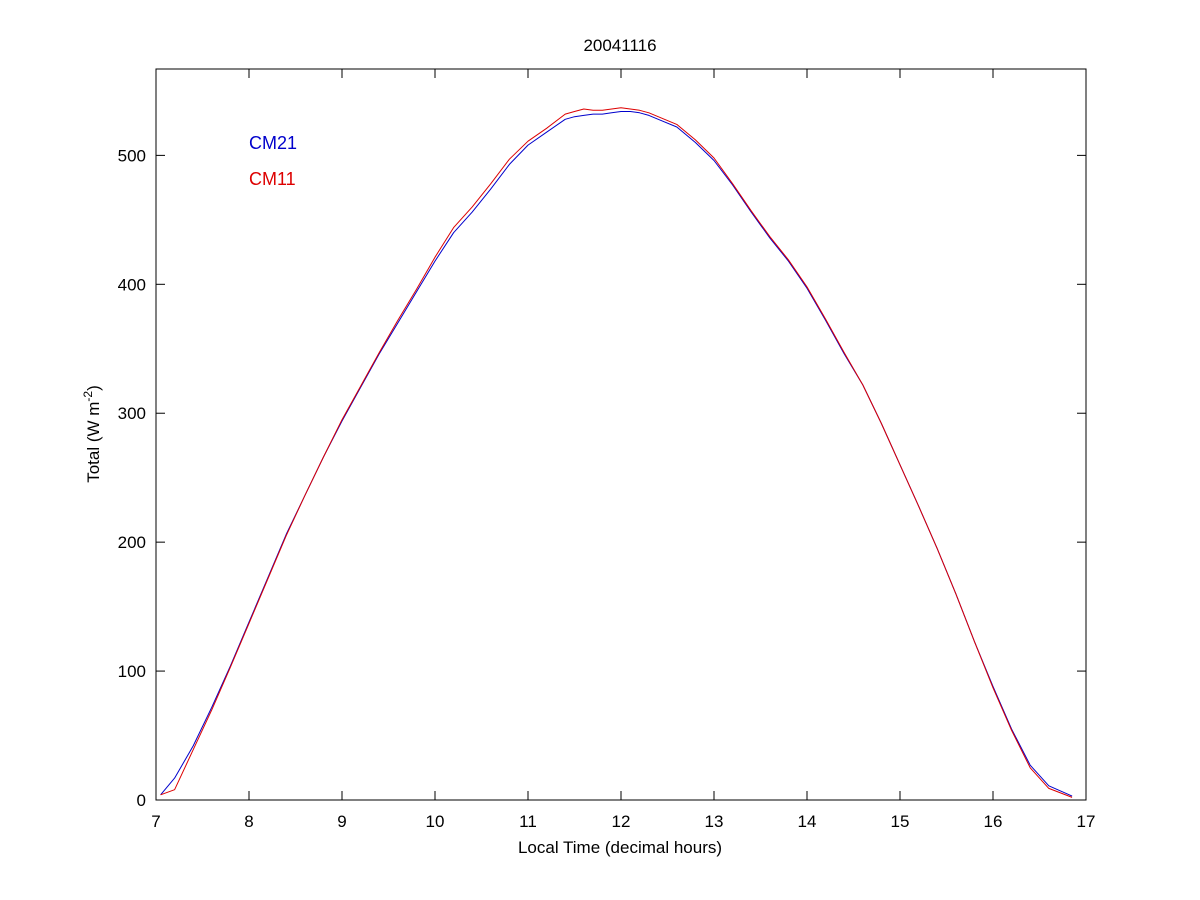 The width and height of the screenshot is (1200, 900). I want to click on x-tick-label: 13, so click(714, 821).